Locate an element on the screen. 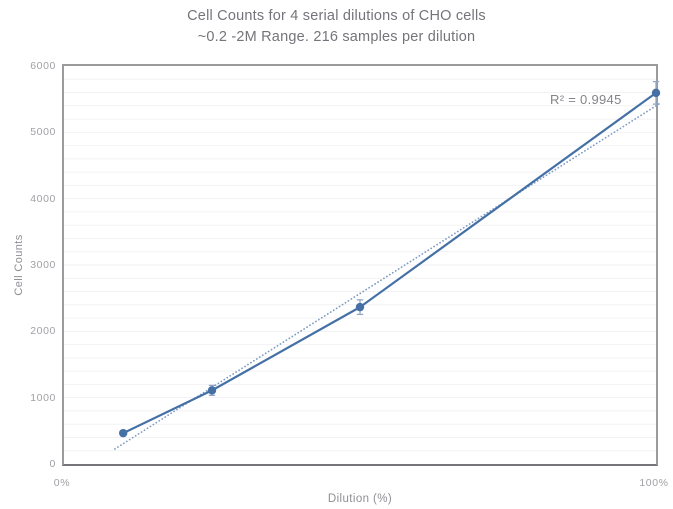 This screenshot has width=673, height=509. y-tick-label: 2000 is located at coordinates (43, 331).